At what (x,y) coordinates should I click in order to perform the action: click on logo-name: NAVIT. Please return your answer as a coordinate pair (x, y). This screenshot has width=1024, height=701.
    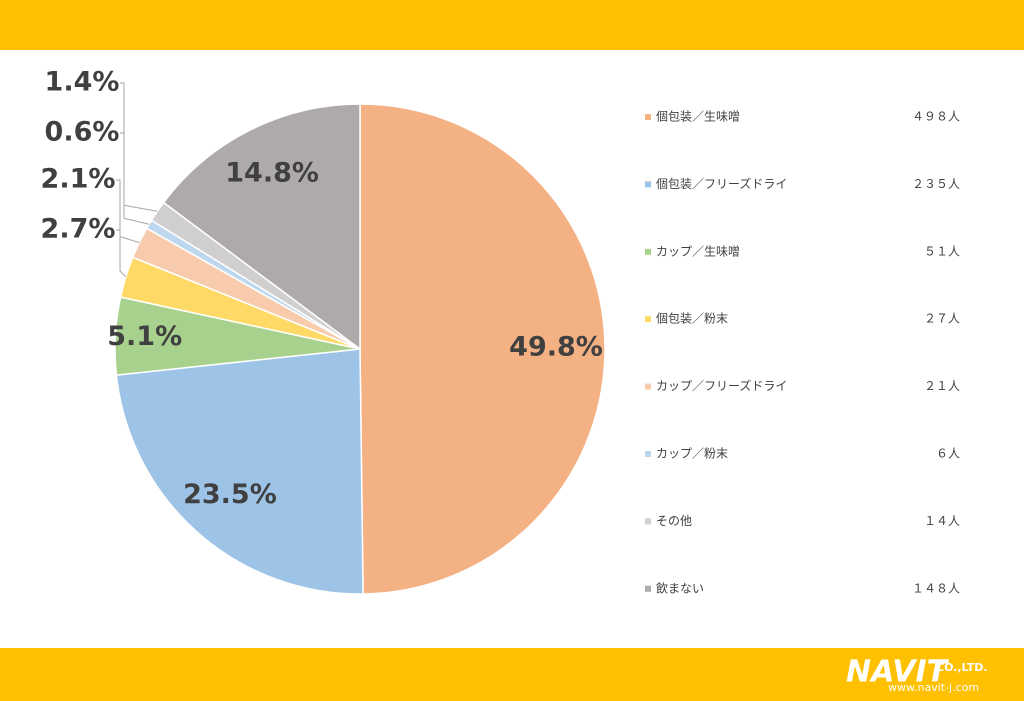
    Looking at the image, I should click on (898, 672).